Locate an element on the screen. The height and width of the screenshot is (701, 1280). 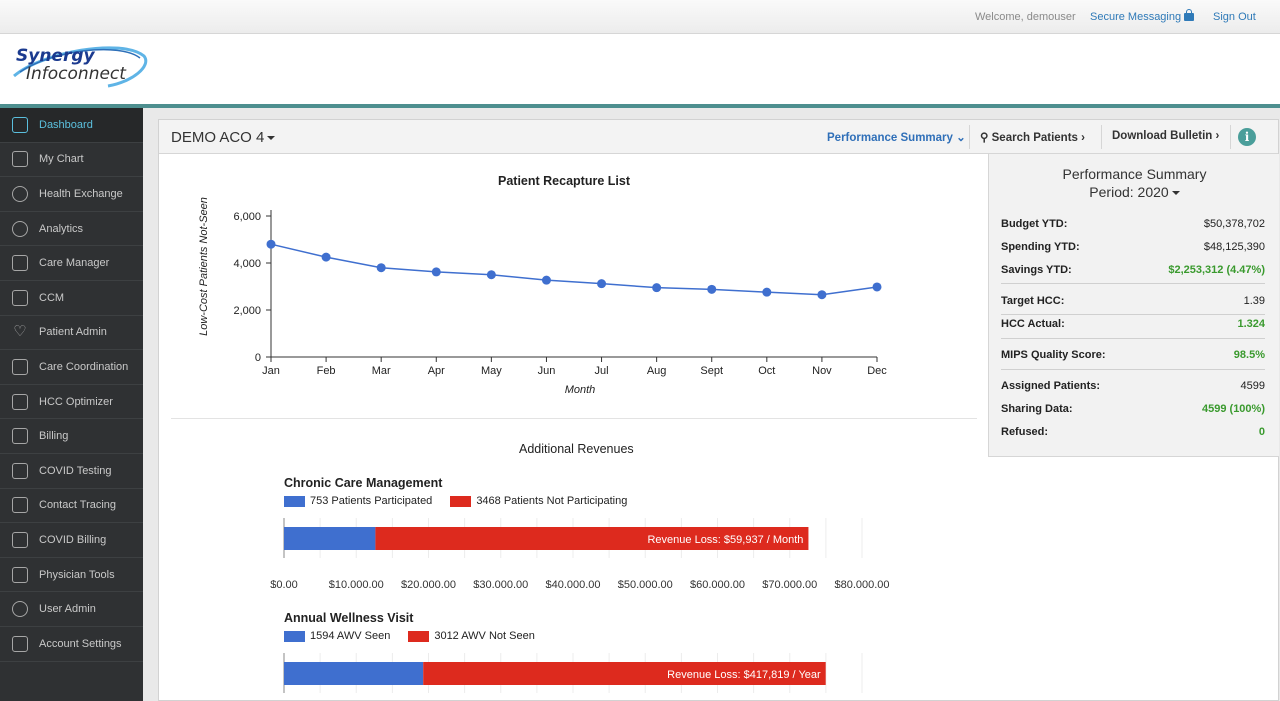
sidebar-item-dashboard: Dashboard is located at coordinates (71, 125).